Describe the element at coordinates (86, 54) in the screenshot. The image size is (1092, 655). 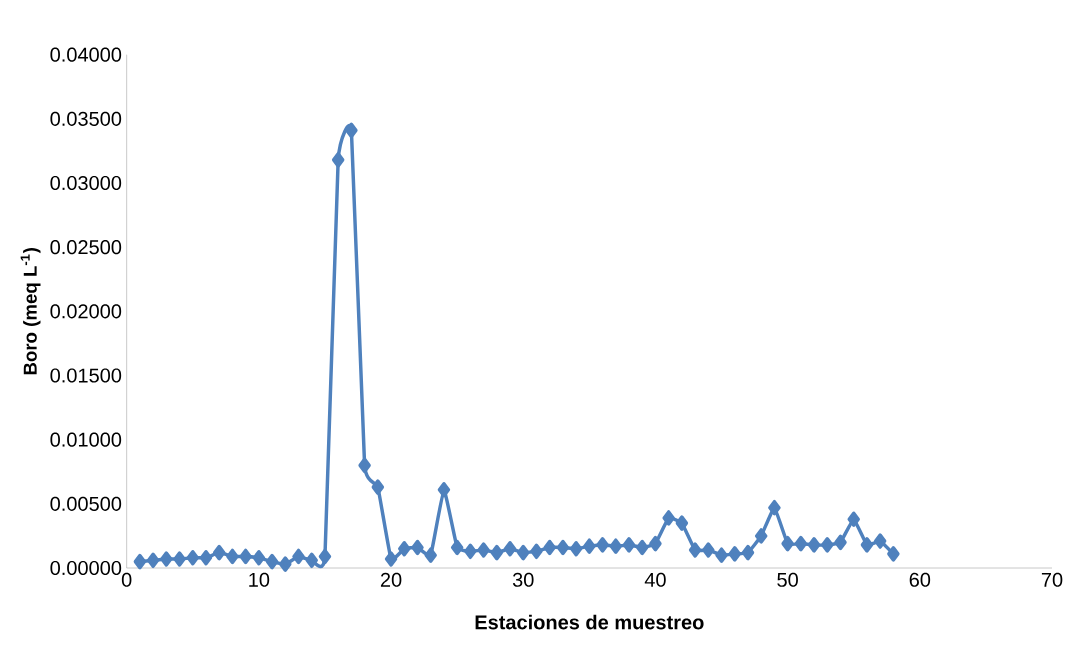
I see `y-tick-label: 0.04000` at that location.